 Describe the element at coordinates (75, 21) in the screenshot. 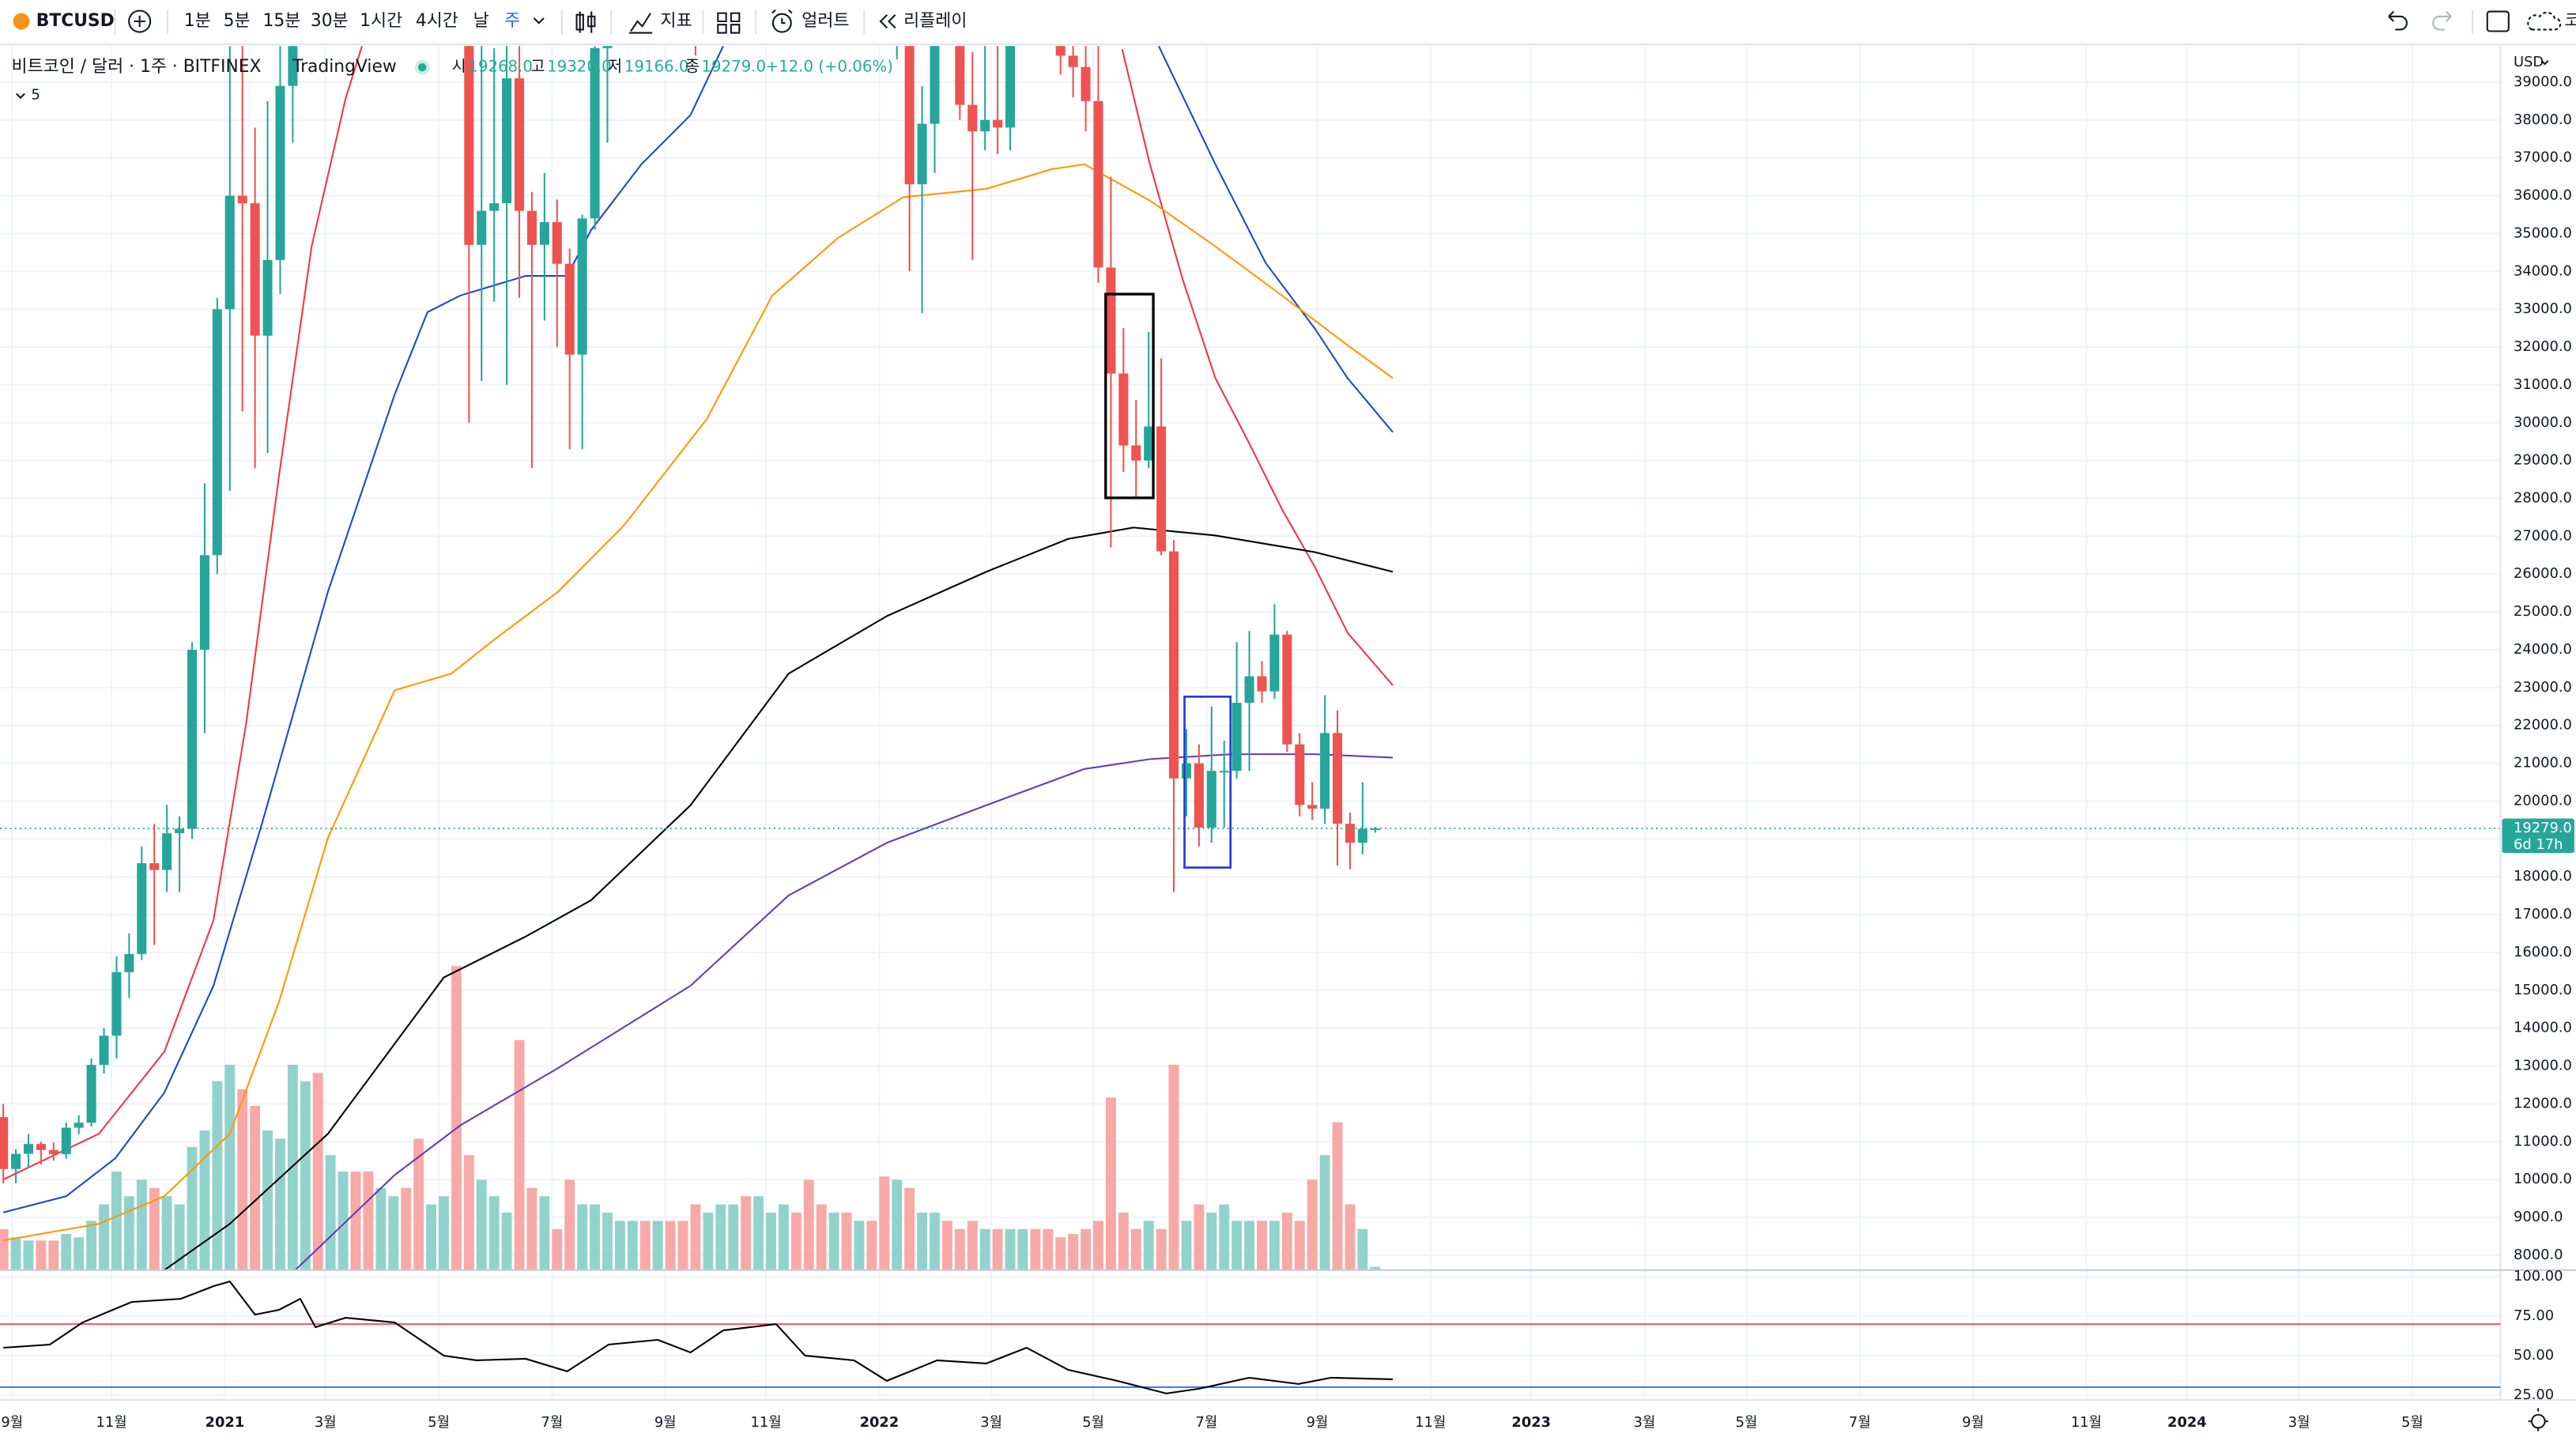

I see `symbol: BTCUSD` at that location.